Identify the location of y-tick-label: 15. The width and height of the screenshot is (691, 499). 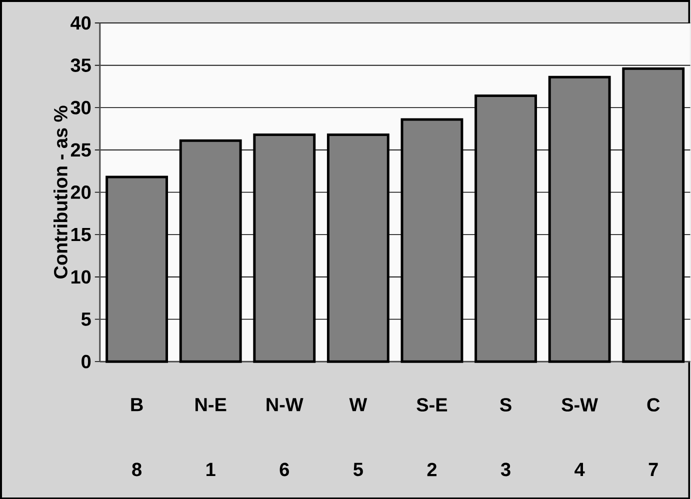
(81, 235).